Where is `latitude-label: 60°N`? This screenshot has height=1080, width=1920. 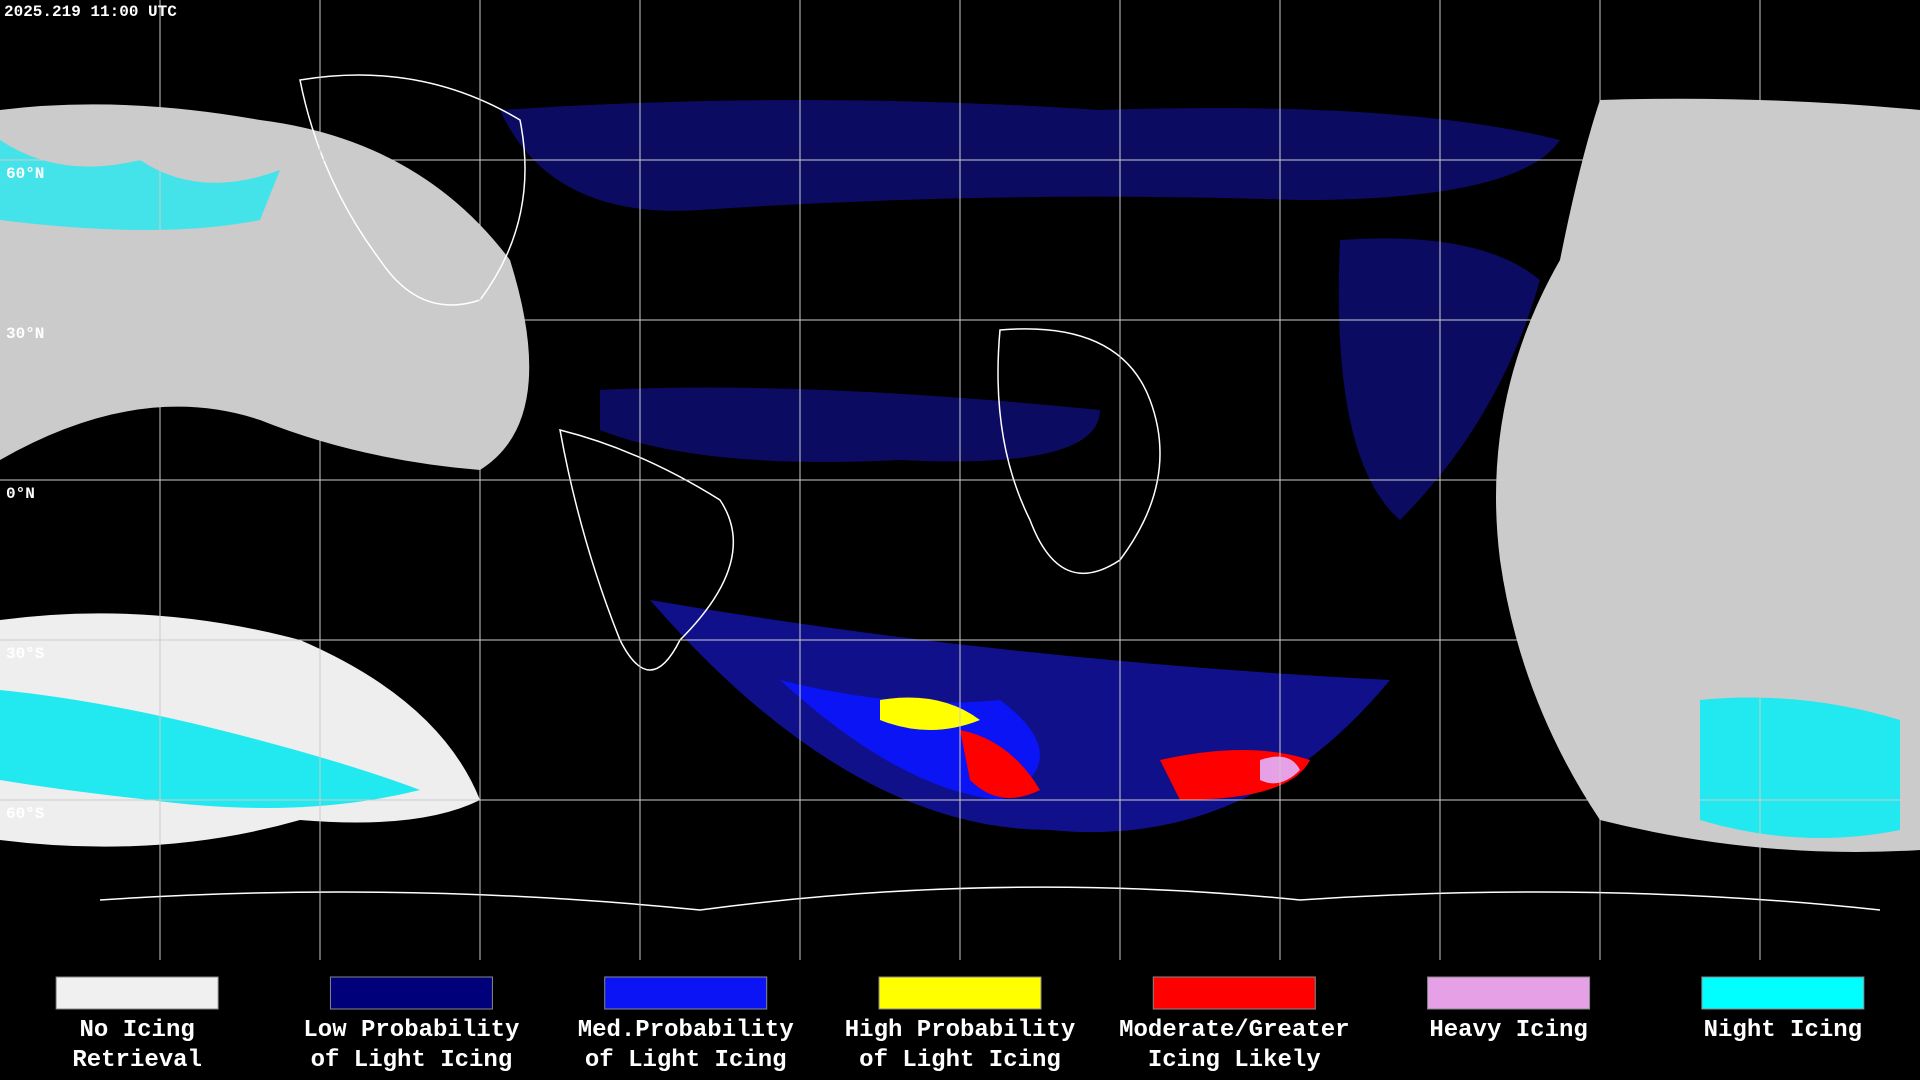
latitude-label: 60°N is located at coordinates (25, 174).